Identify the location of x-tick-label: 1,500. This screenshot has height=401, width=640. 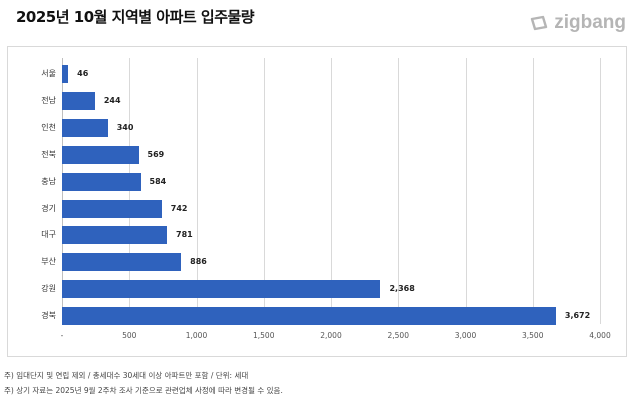
(264, 335).